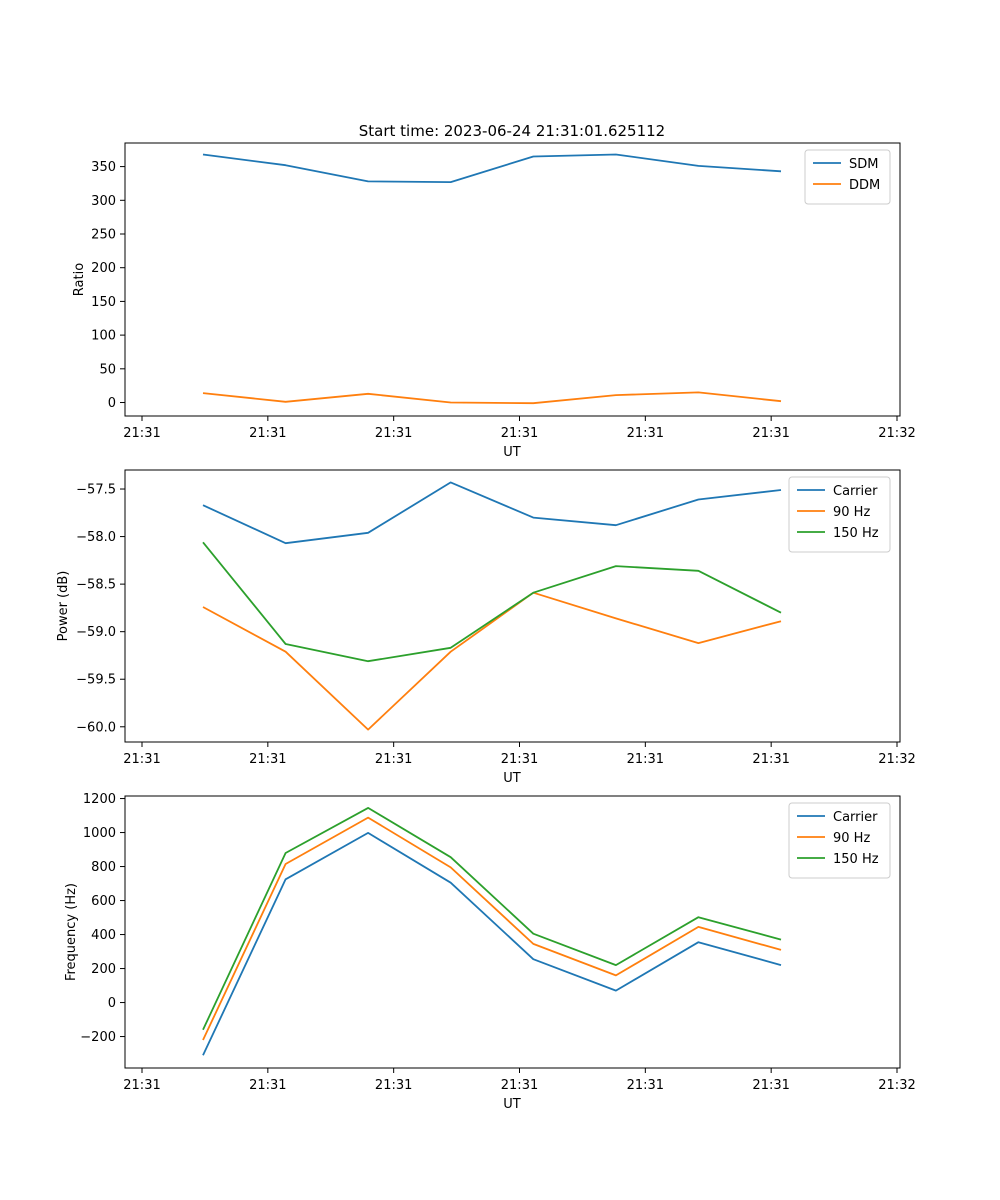 The image size is (1000, 1200). I want to click on y-axis-label: Power (dB), so click(63, 606).